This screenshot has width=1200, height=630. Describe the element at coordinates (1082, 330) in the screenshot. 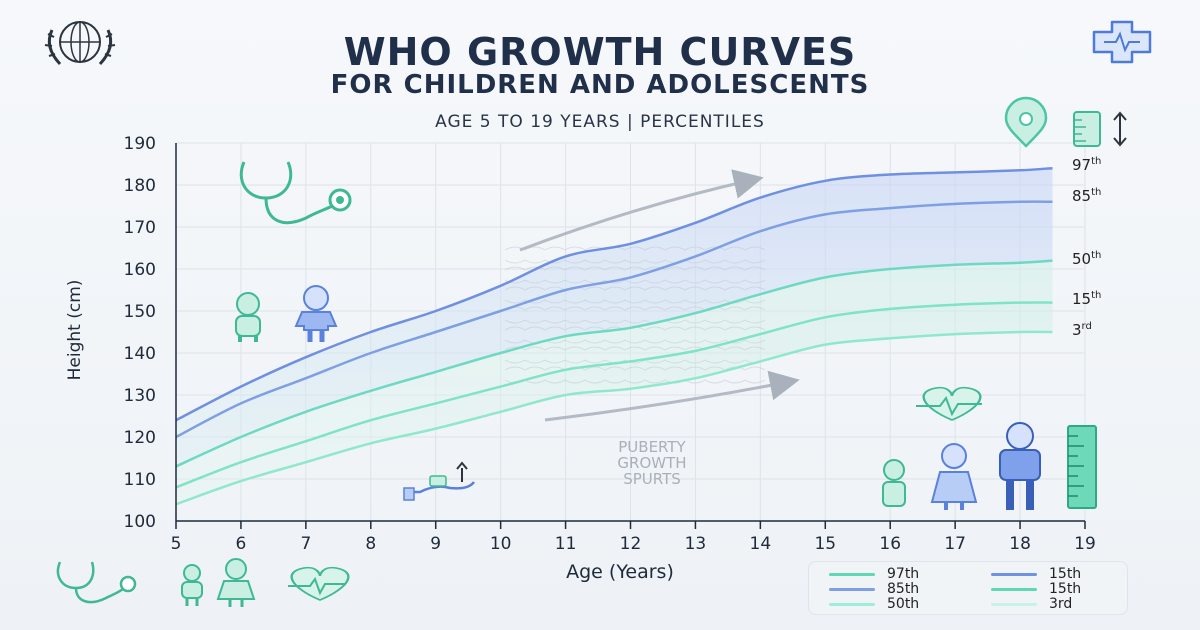

I see `end-label-3rd: 3rd` at that location.